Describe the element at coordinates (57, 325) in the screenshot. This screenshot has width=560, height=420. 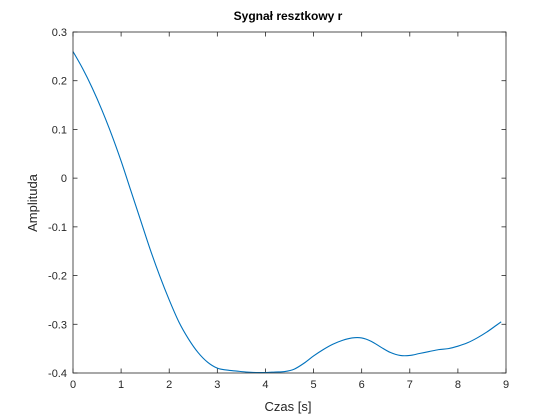
I see `y-tick-label: -0.3` at that location.